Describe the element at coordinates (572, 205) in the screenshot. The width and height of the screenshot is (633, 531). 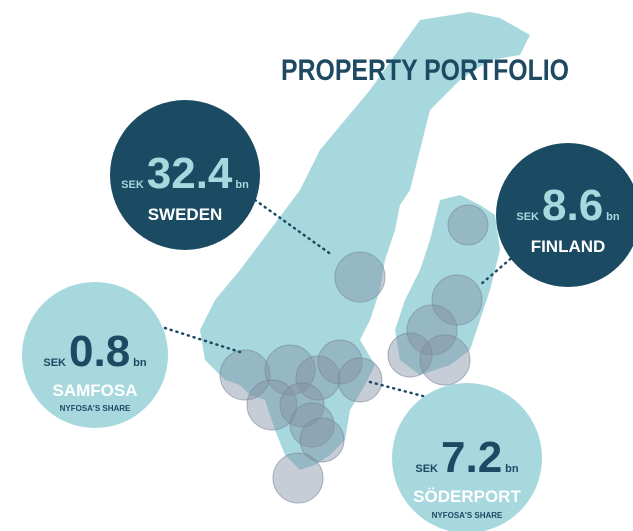
I see `amount: 8.6` at that location.